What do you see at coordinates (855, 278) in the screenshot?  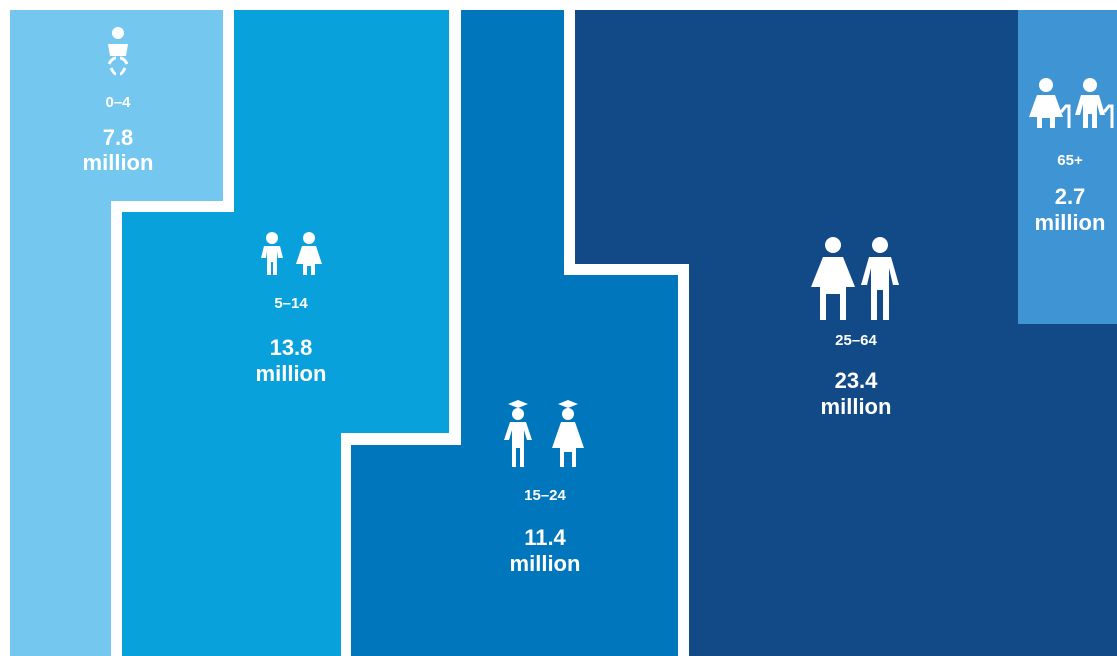 I see `adults-icon` at bounding box center [855, 278].